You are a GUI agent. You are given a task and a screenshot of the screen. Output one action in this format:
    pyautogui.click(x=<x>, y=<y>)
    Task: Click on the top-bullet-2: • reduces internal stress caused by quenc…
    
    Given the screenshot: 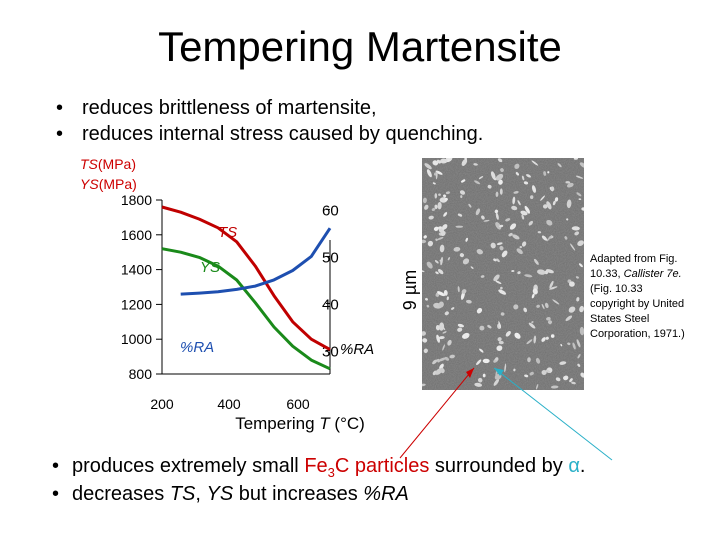 What is the action you would take?
    pyautogui.click(x=270, y=134)
    